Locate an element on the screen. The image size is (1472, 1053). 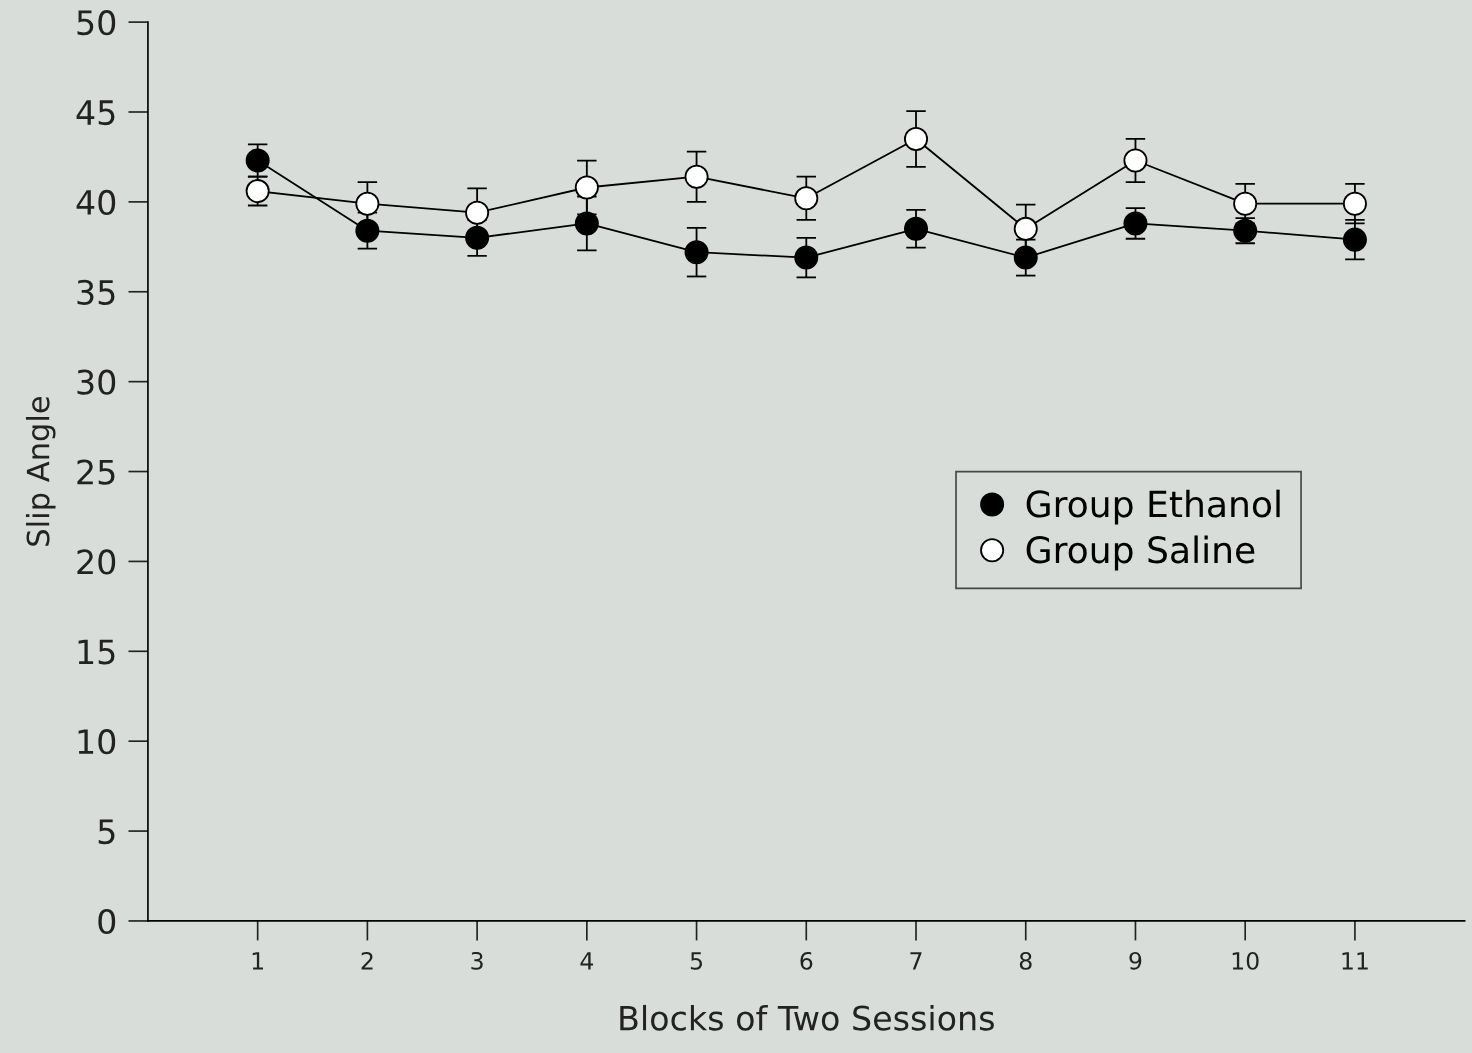
y-tick-label: 0 is located at coordinates (107, 921).